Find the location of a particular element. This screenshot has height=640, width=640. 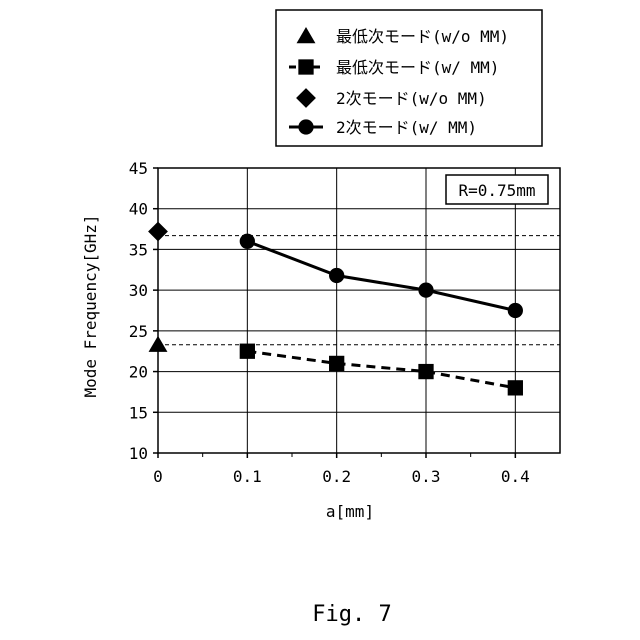

legend-label: 最低次モード(w/ MM) is located at coordinates (417, 67).